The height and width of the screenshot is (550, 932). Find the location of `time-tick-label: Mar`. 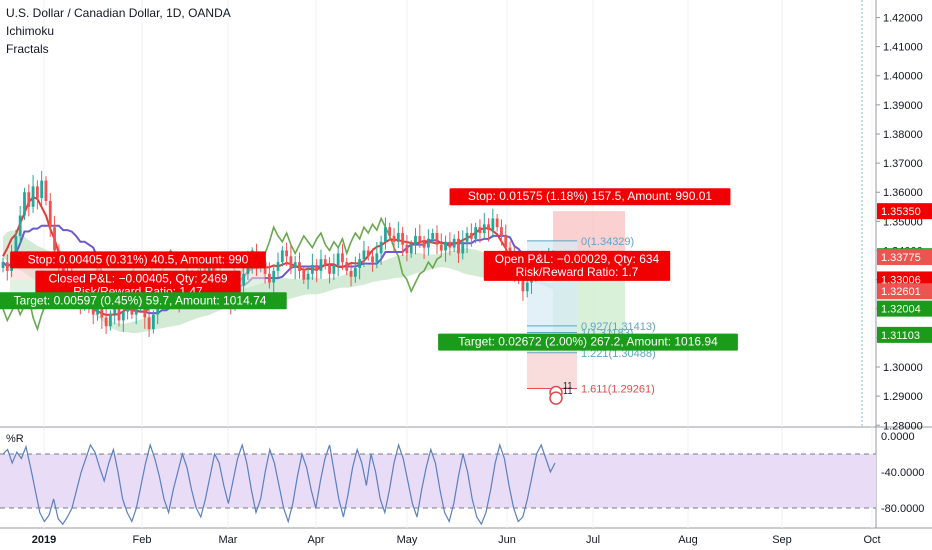

time-tick-label: Mar is located at coordinates (228, 540).